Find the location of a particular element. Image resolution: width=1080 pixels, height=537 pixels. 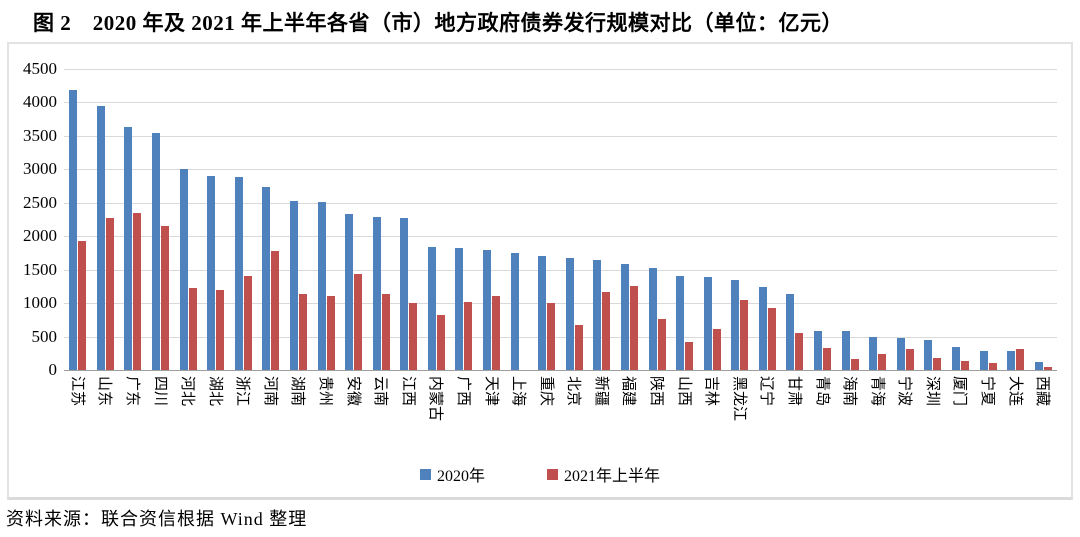

x-axis-label: 宁波 is located at coordinates (904, 391).